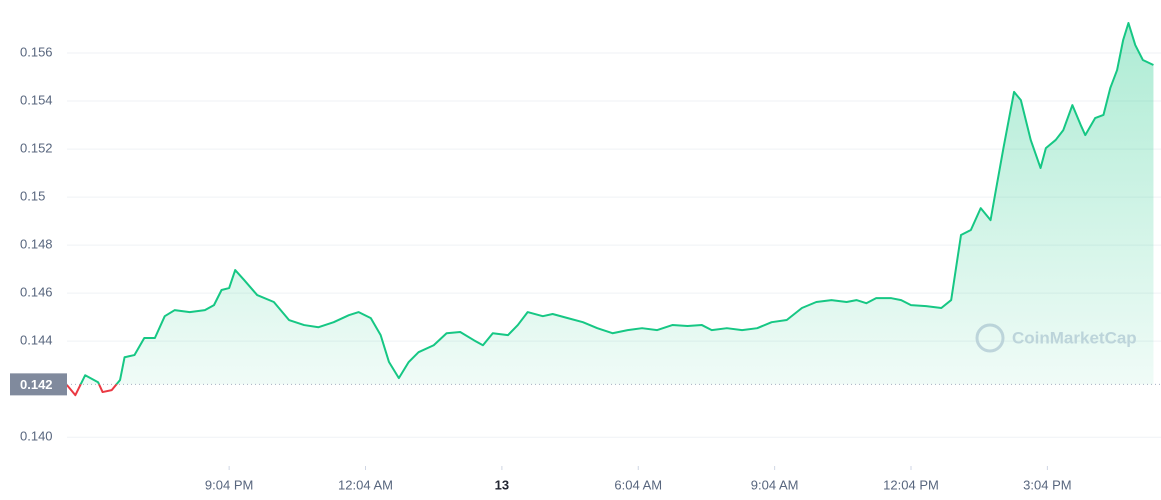 The width and height of the screenshot is (1161, 500). I want to click on reference-label: 0.142, so click(36, 384).